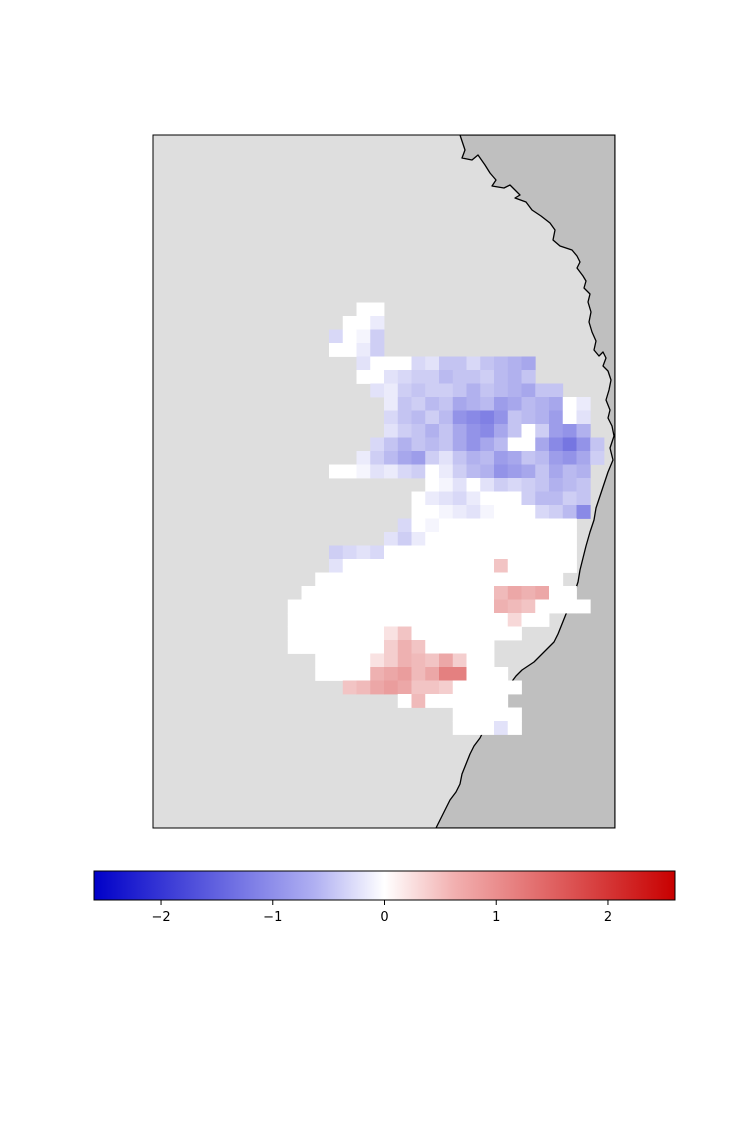  Describe the element at coordinates (160, 917) in the screenshot. I see `colorbar-tick-label: −2` at that location.